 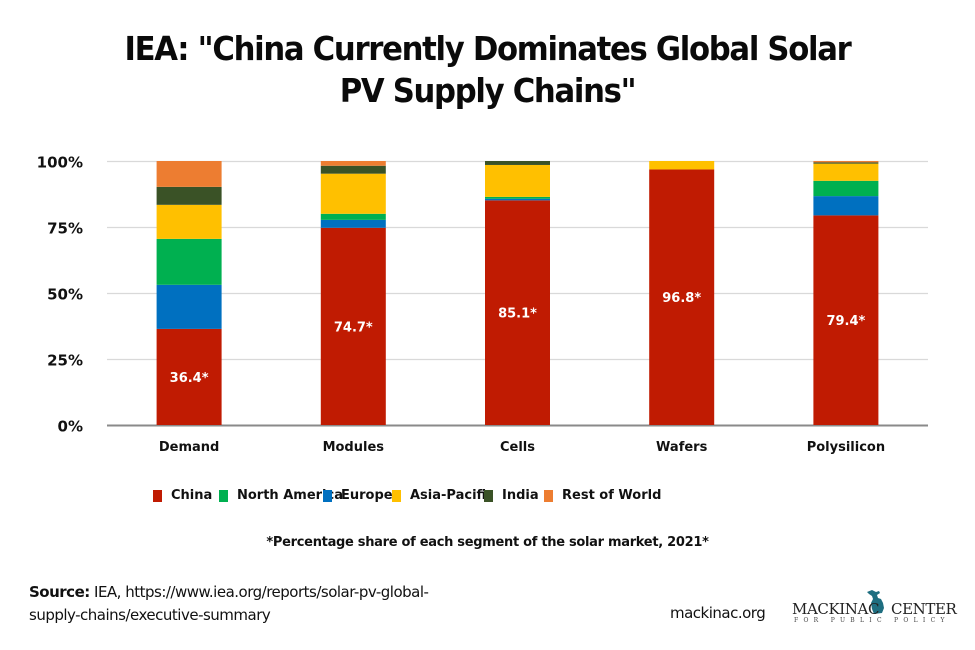 I want to click on x-axis-categories: Demand Modules Cells Wafers Polysilicon, so click(x=522, y=447).